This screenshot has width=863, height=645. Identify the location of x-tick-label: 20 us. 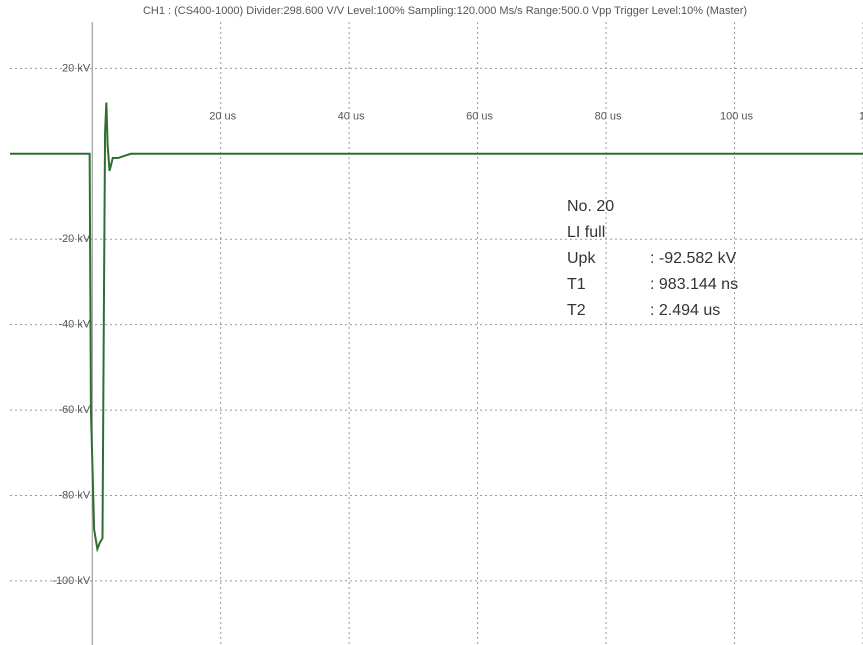
(222, 117).